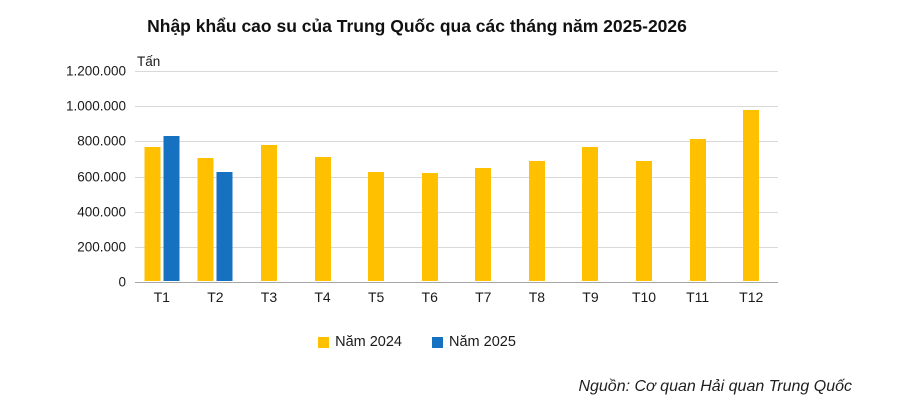 This screenshot has height=410, width=897. I want to click on x-tick-t3: T3, so click(269, 297).